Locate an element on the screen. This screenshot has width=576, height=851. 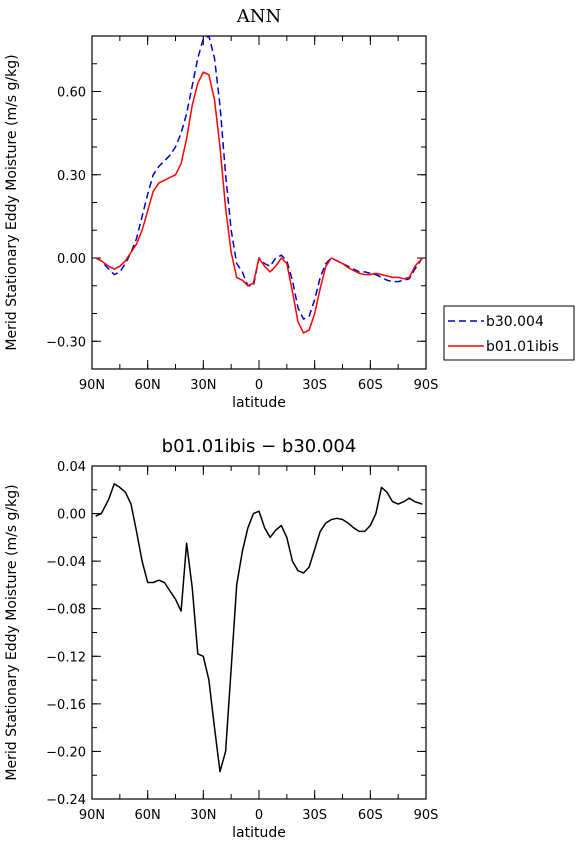
y-tick-label: 0.30 is located at coordinates (71, 176).